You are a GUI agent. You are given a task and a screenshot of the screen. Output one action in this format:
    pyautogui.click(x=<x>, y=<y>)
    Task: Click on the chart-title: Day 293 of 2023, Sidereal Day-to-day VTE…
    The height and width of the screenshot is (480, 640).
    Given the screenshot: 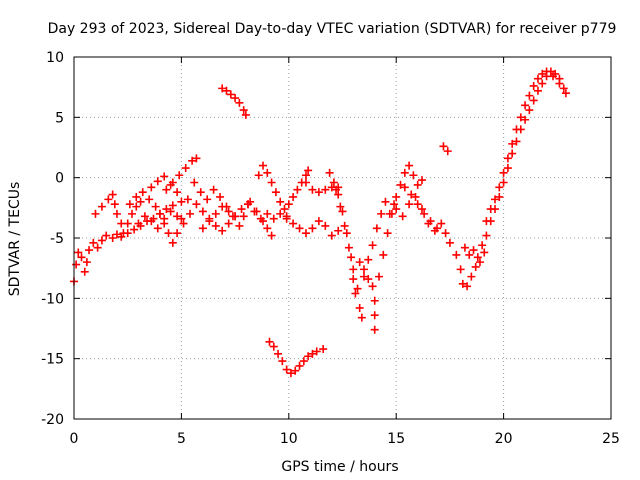 What is the action you would take?
    pyautogui.click(x=332, y=29)
    